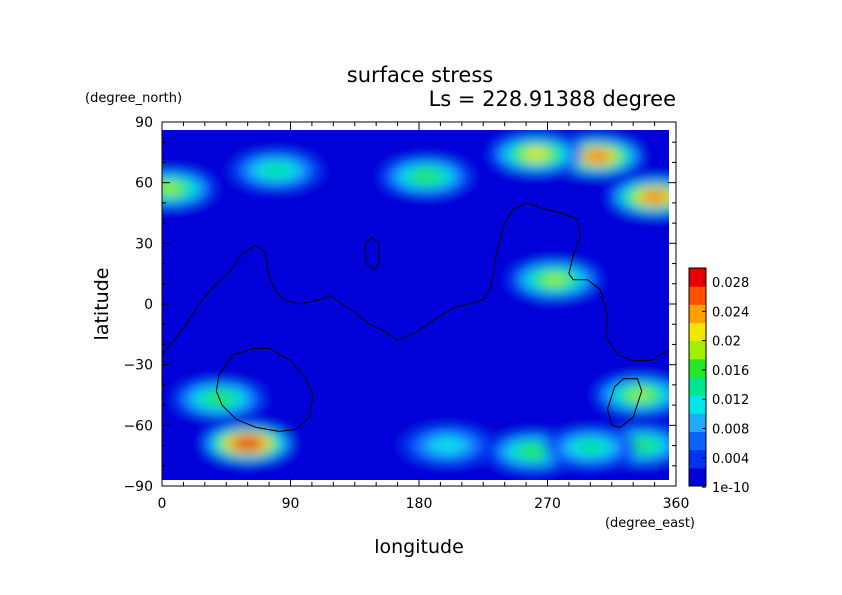 This screenshot has width=842, height=595. What do you see at coordinates (291, 504) in the screenshot?
I see `x-tick-label: 90` at bounding box center [291, 504].